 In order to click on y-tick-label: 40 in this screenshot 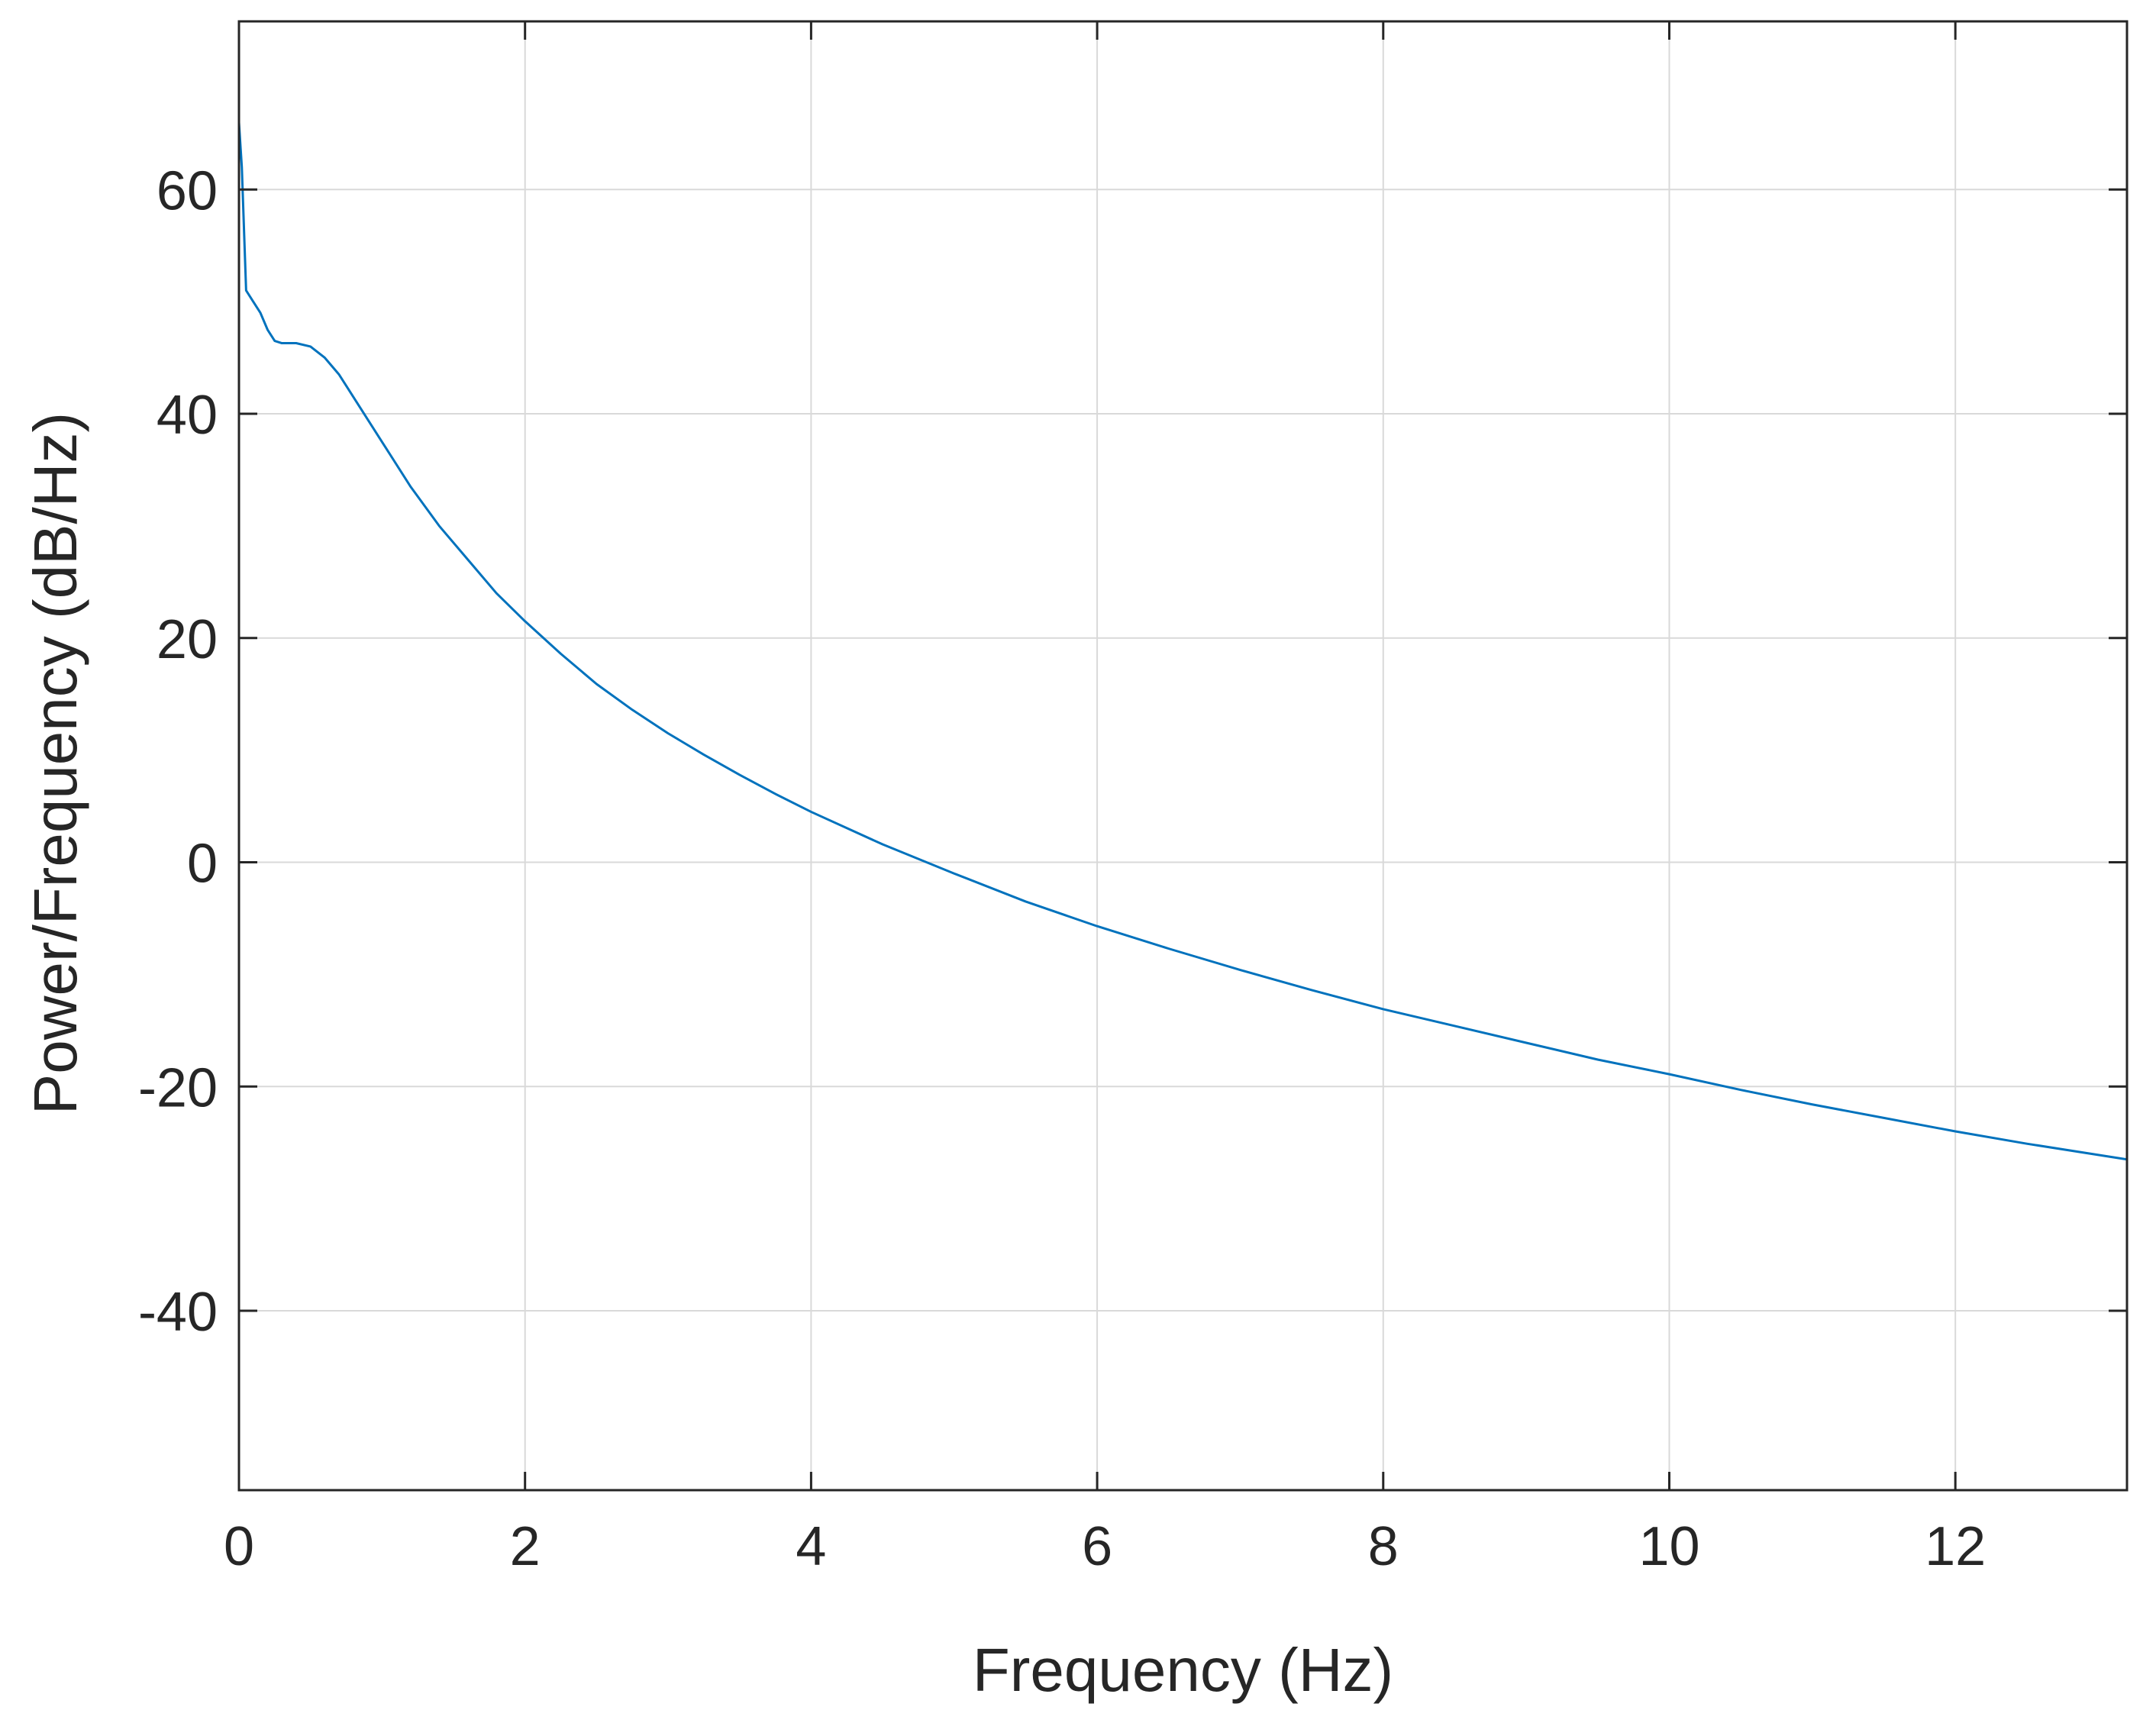, I will do `click(187, 416)`.